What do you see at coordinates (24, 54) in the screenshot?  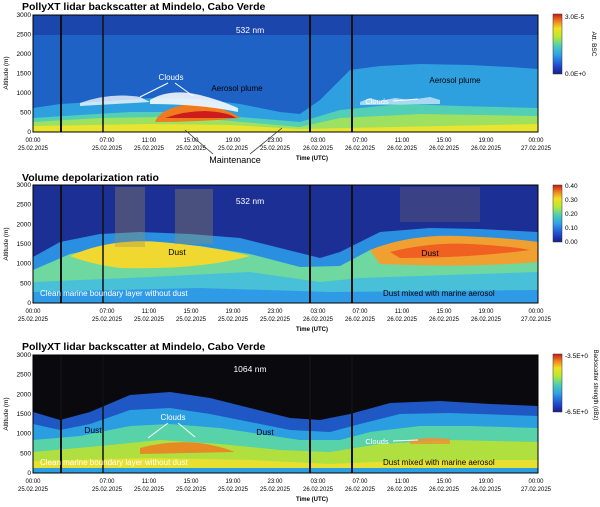 I see `y-tick: 2000` at bounding box center [24, 54].